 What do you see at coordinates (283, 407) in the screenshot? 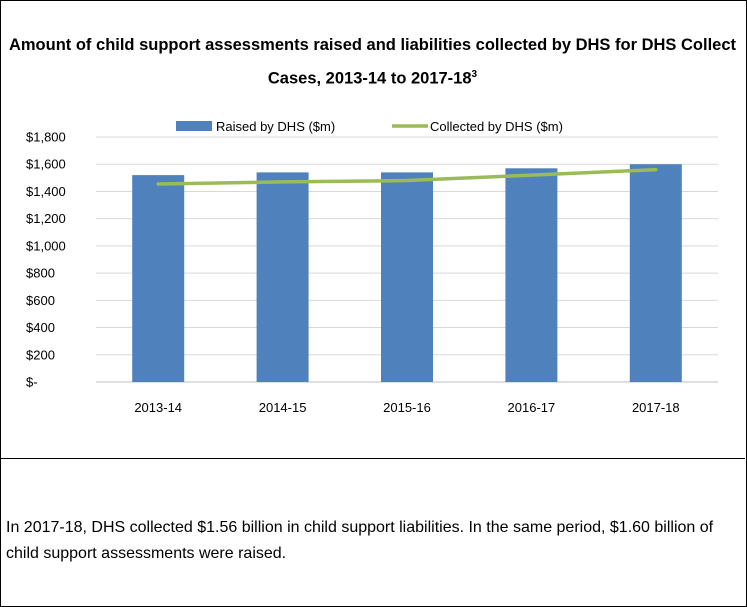
I see `x-tick-label: 2014-15` at bounding box center [283, 407].